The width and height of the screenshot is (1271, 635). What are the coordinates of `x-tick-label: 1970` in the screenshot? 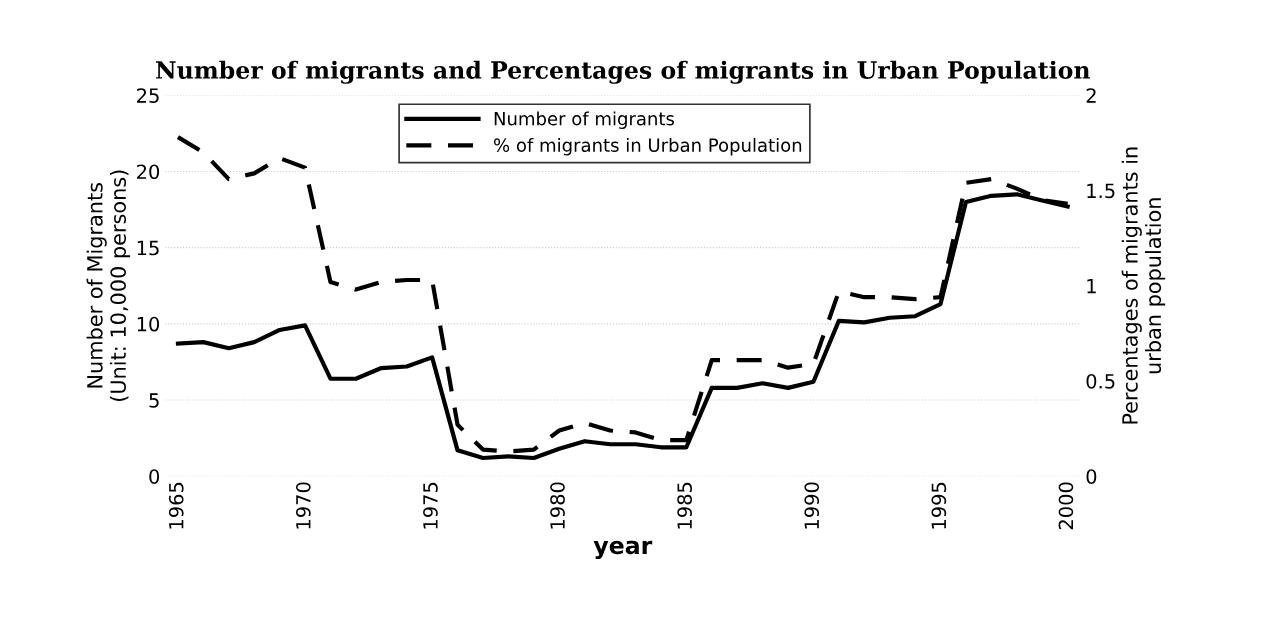 It's located at (303, 505).